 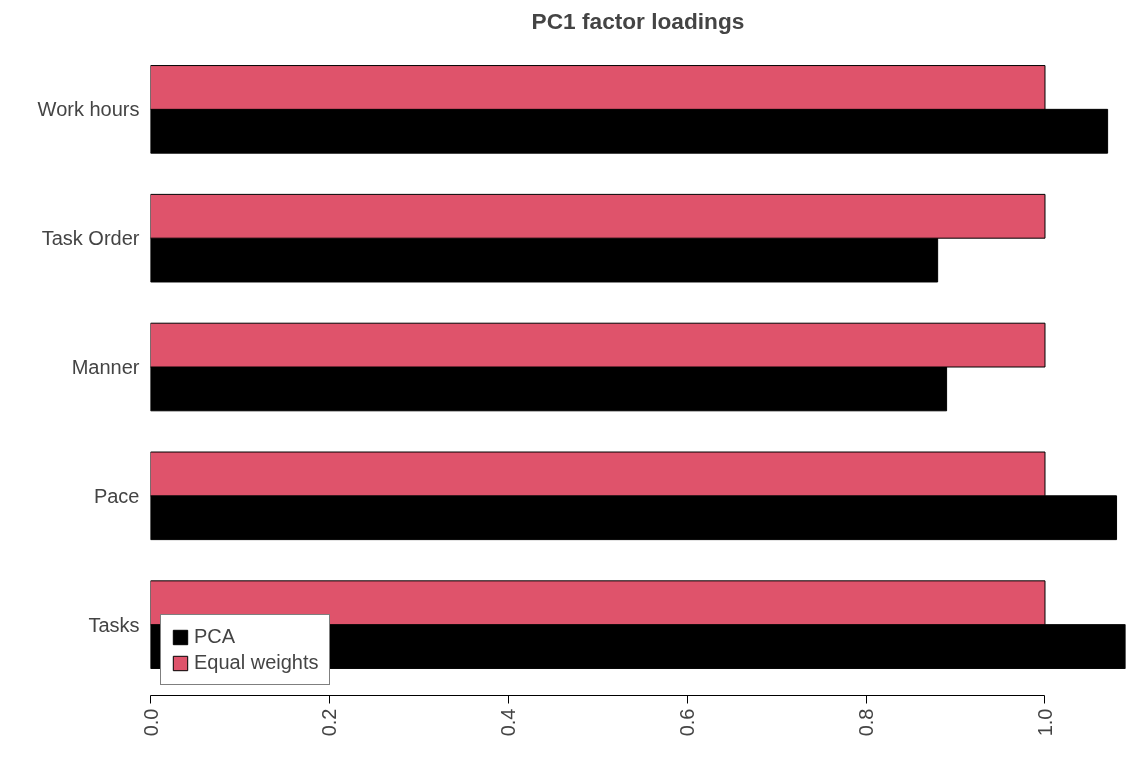 I want to click on chart-title: PC1 factor loadings, so click(x=638, y=20).